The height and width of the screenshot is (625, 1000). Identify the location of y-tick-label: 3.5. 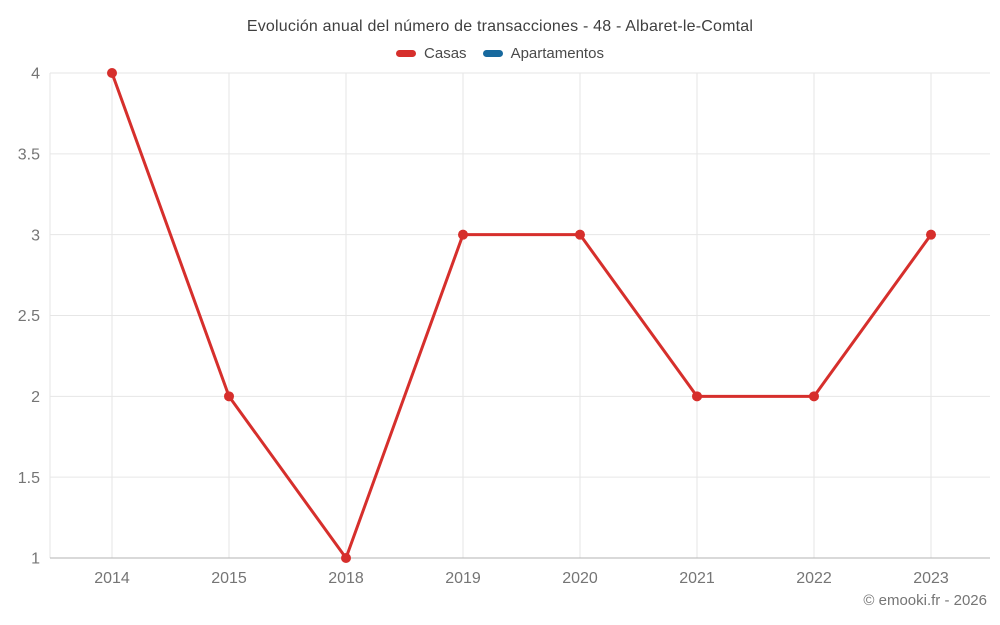
(29, 154).